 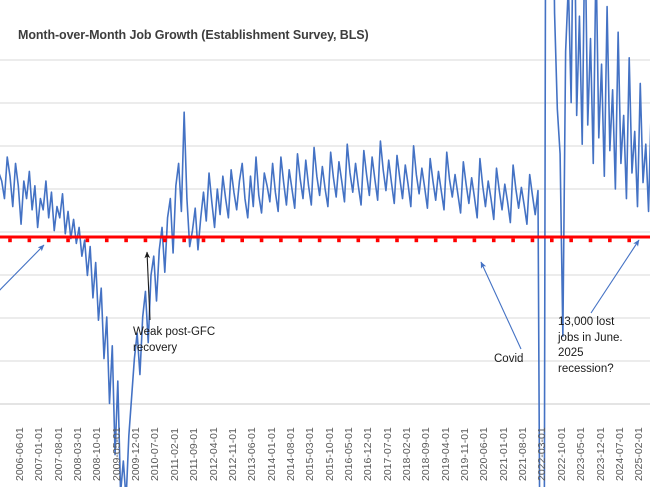 I want to click on x-axis-tick-label: 2009-12-01, so click(x=136, y=454).